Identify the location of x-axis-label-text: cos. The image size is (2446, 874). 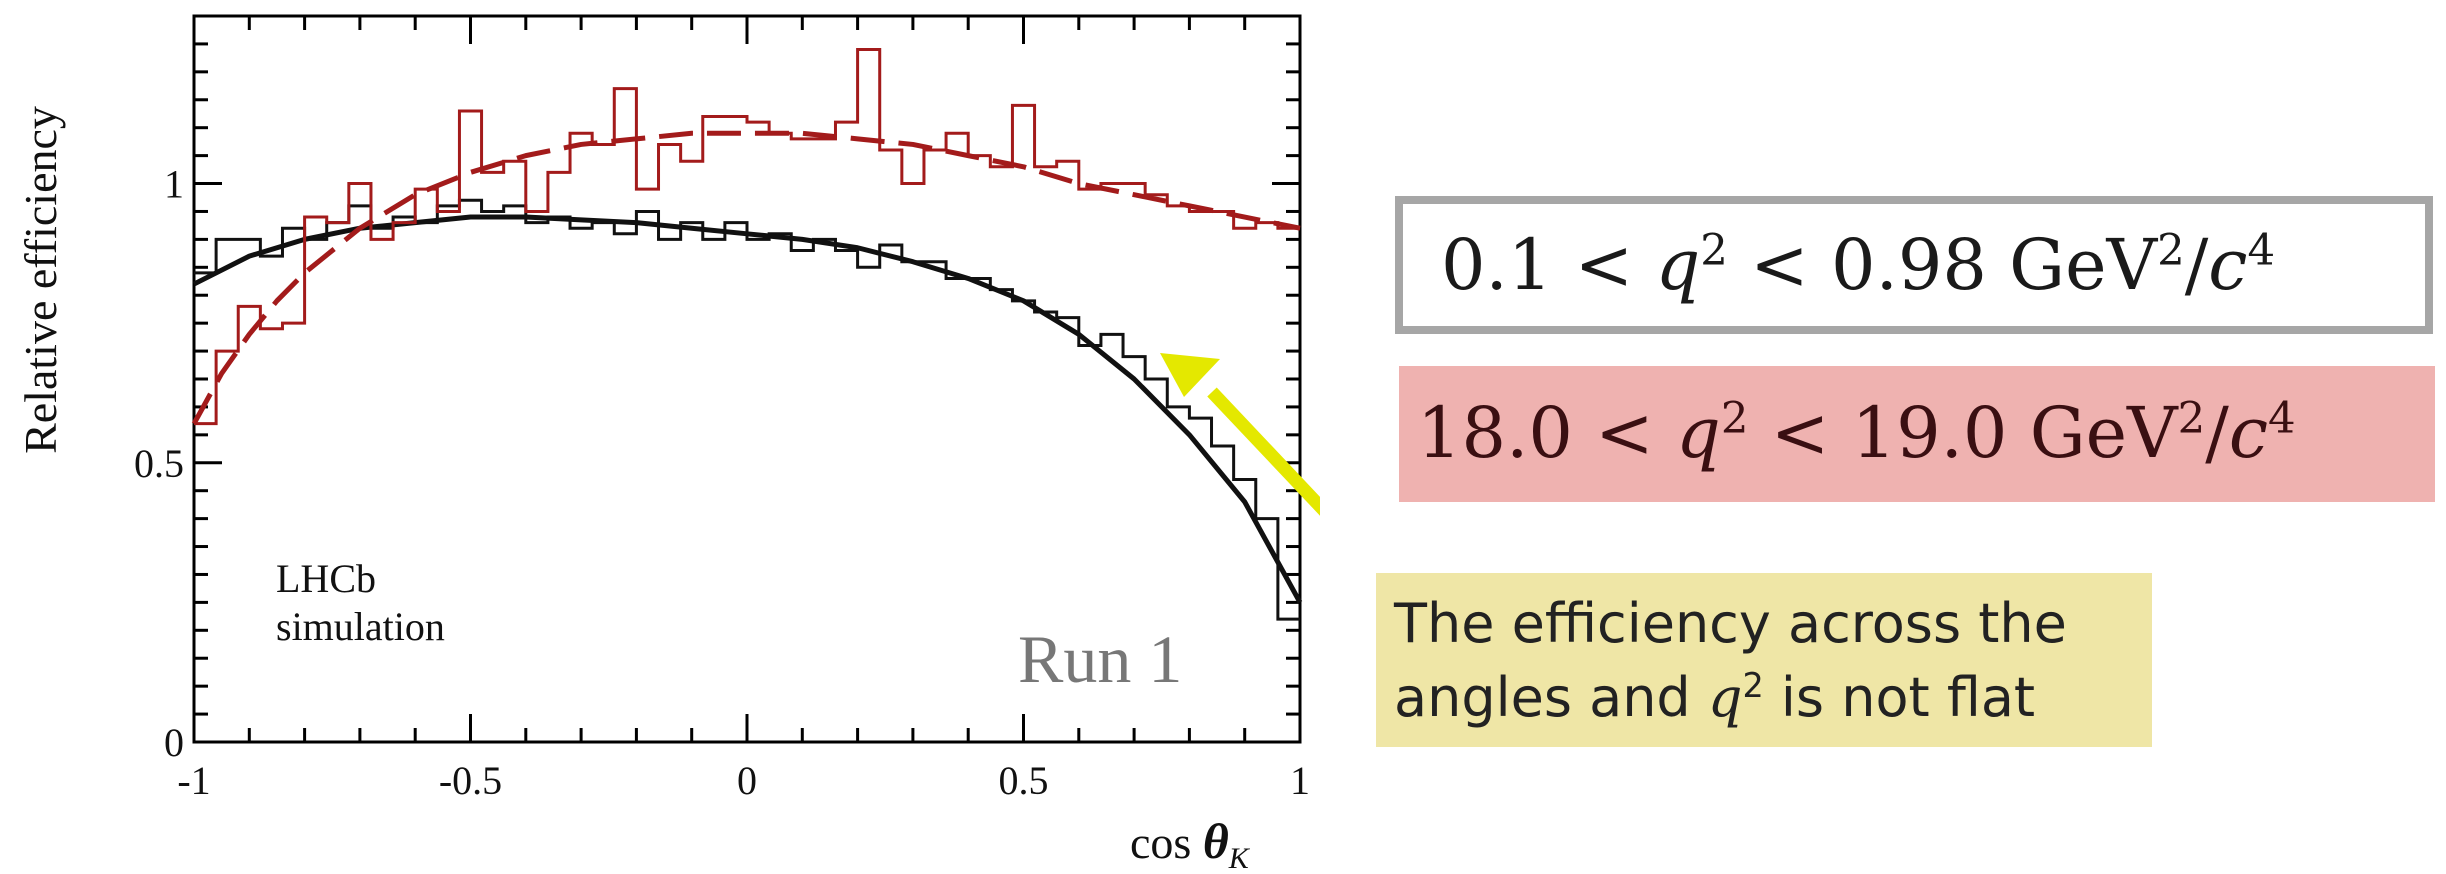
(1166, 842).